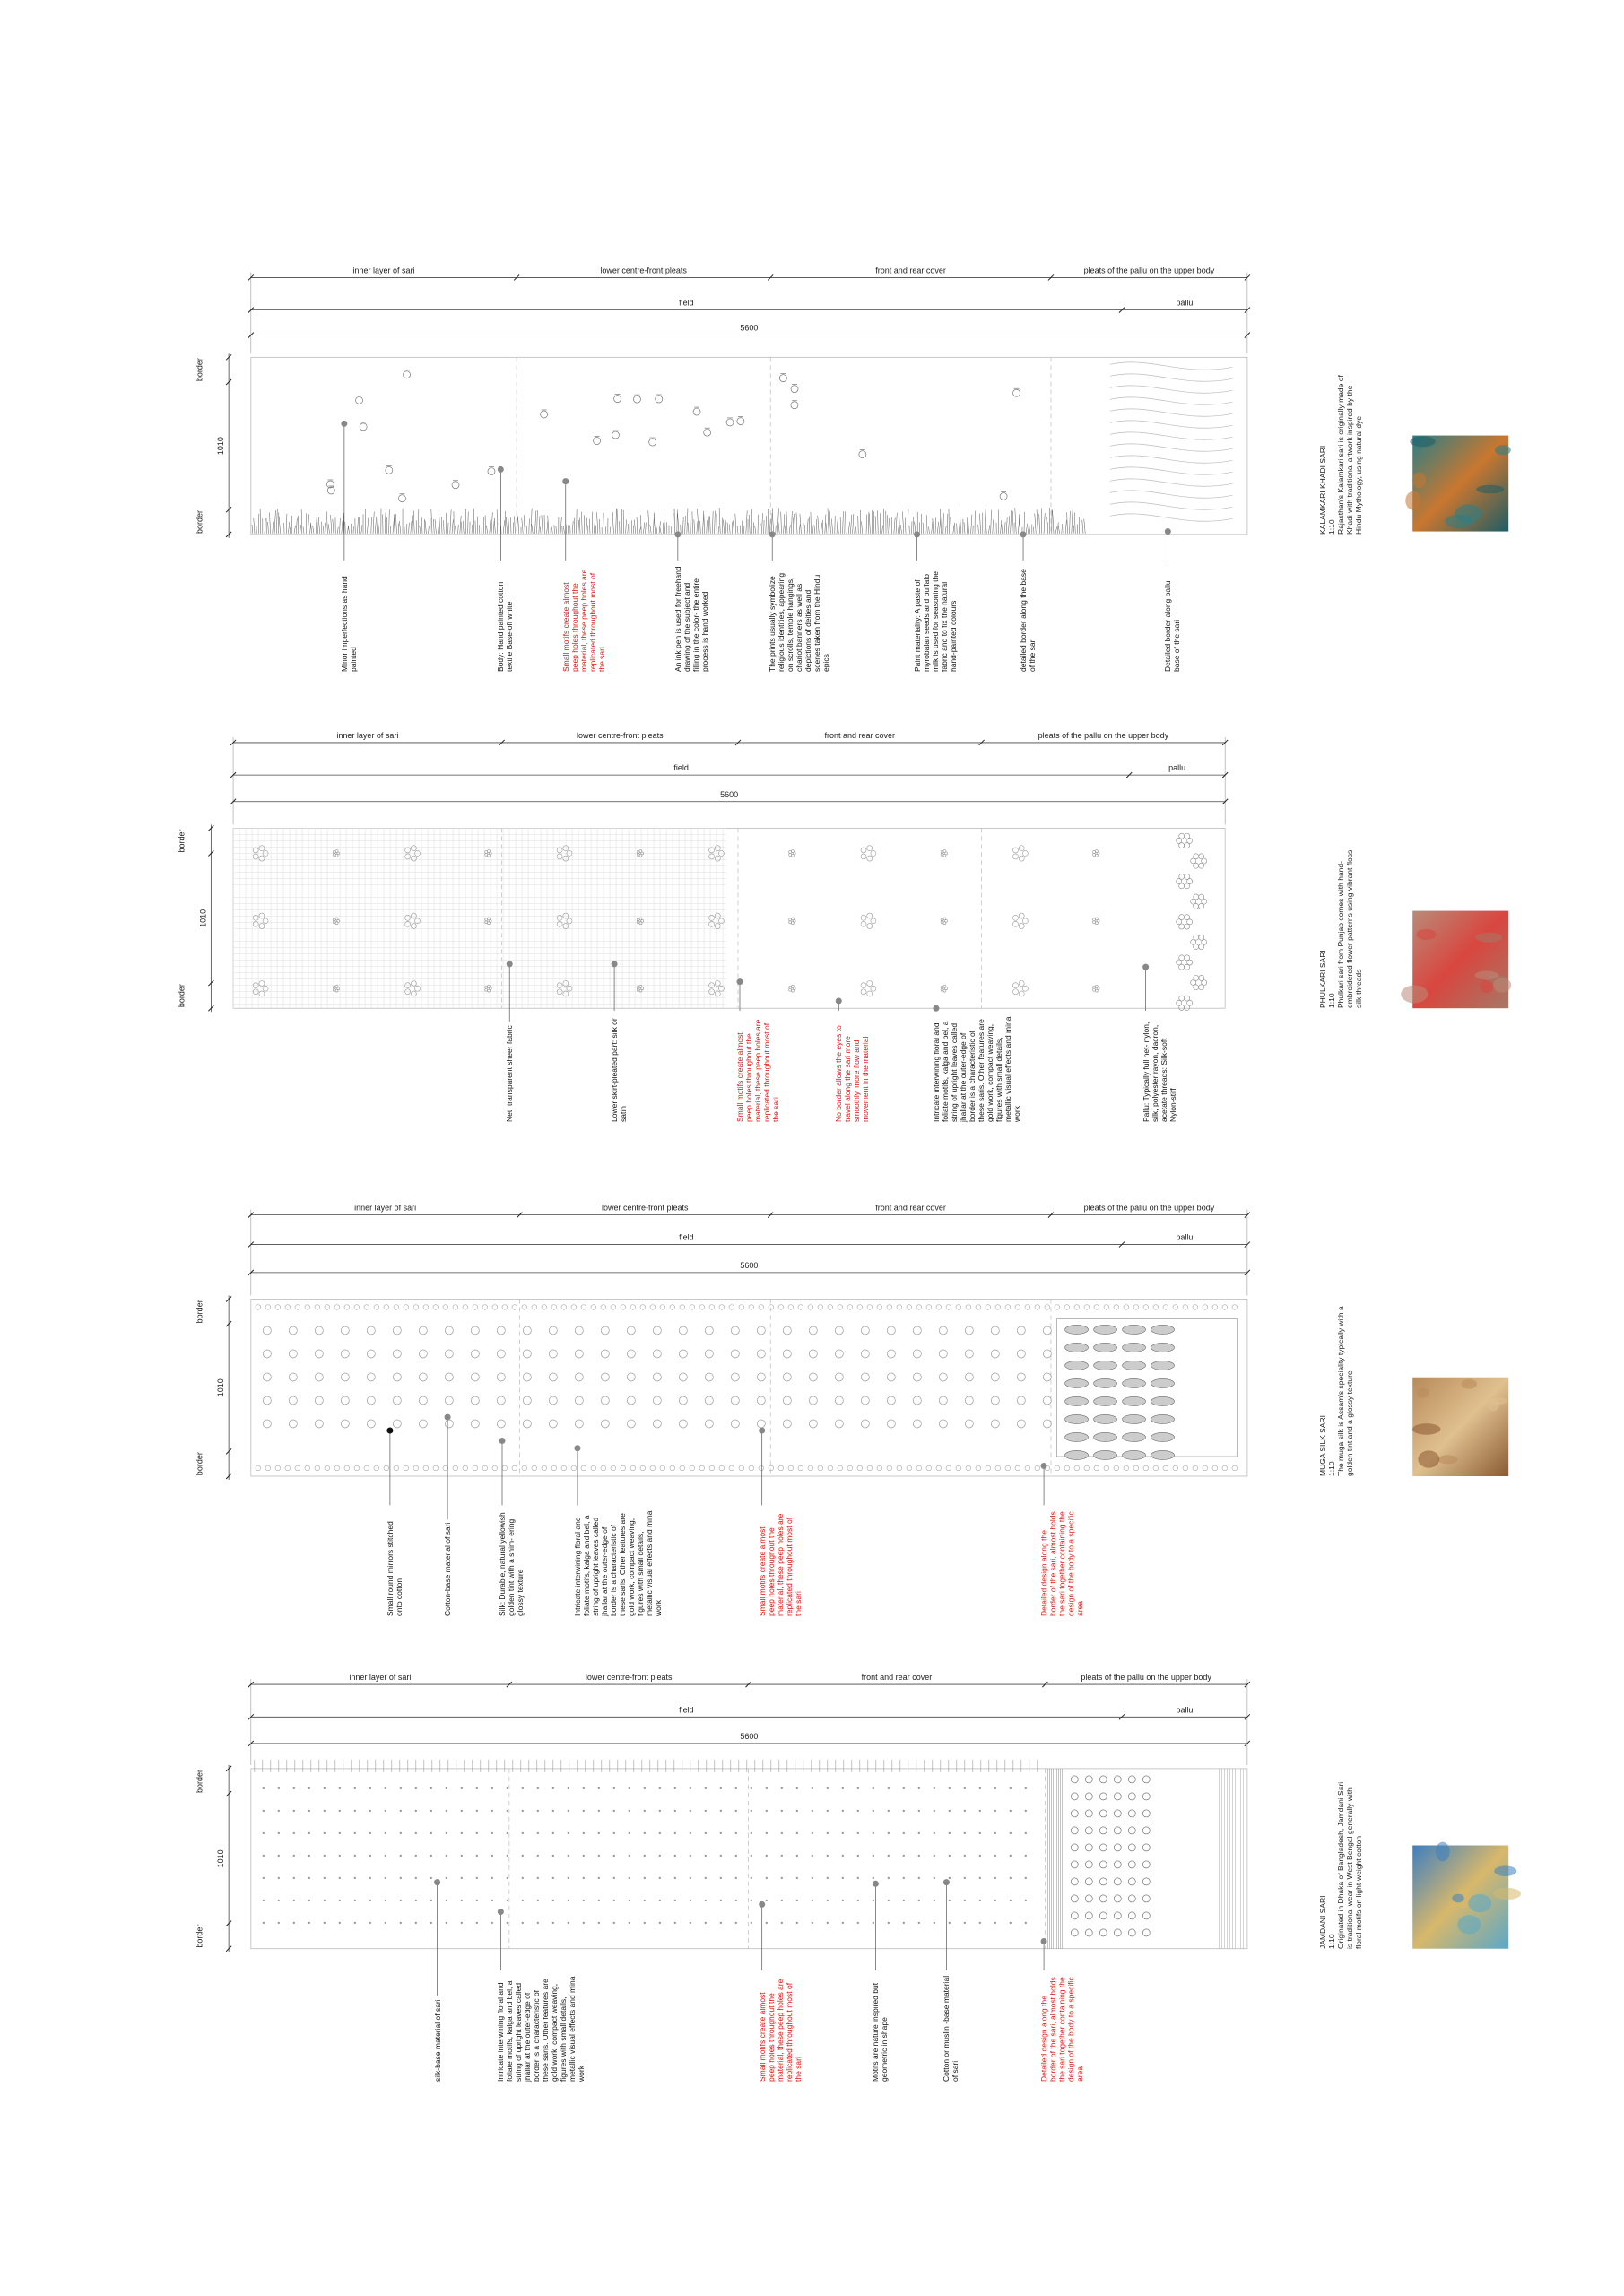 This screenshot has width=1624, height=2296. Describe the element at coordinates (1003, 496) in the screenshot. I see `motif` at that location.